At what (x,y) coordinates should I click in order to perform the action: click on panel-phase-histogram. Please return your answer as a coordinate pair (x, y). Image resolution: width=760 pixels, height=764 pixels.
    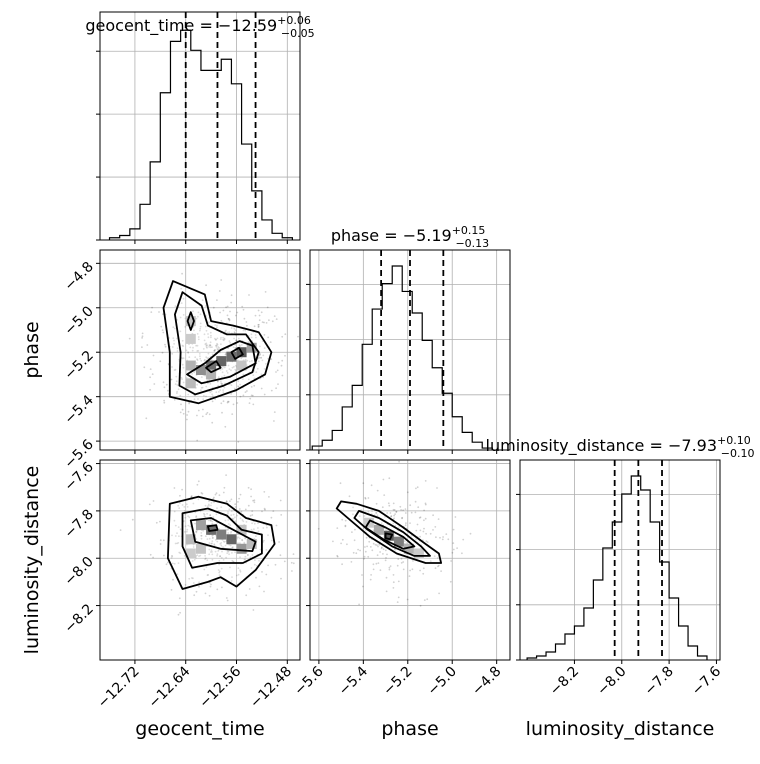
    Looking at the image, I should click on (408, 351).